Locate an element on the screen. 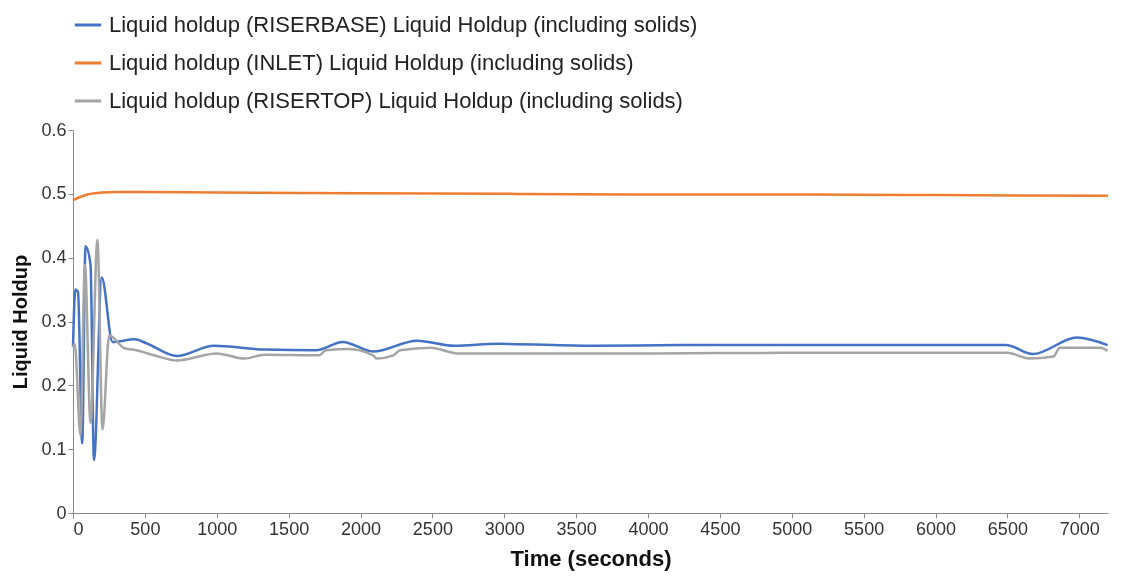  y-tick-label: 0 is located at coordinates (61, 512).